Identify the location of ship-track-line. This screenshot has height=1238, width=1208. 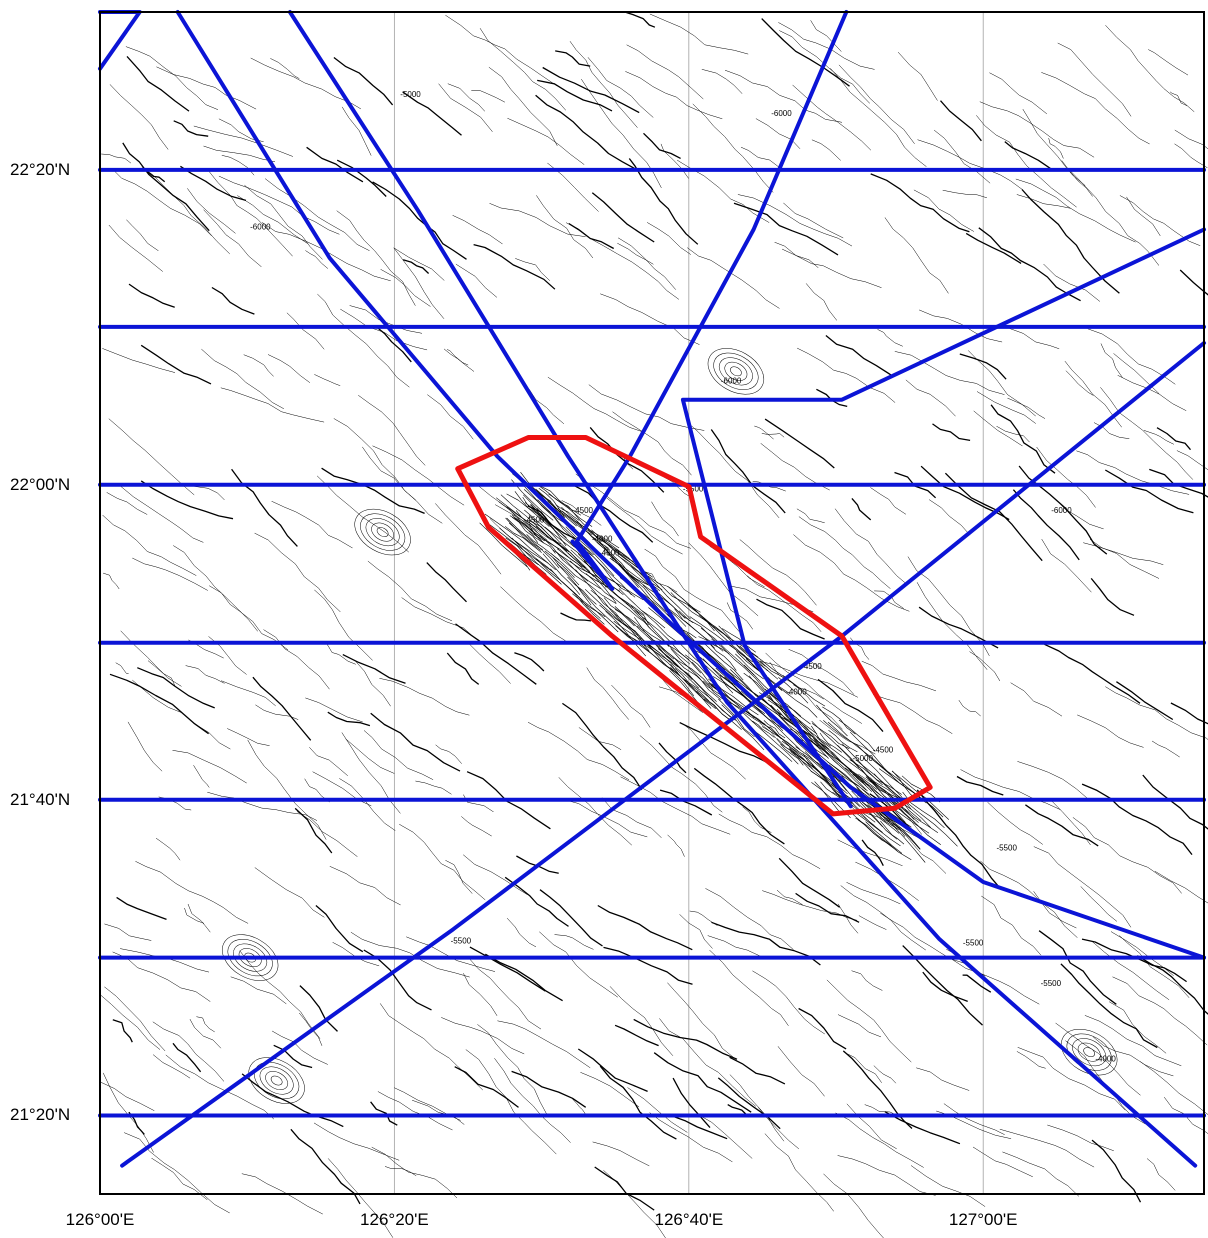
(709, 300).